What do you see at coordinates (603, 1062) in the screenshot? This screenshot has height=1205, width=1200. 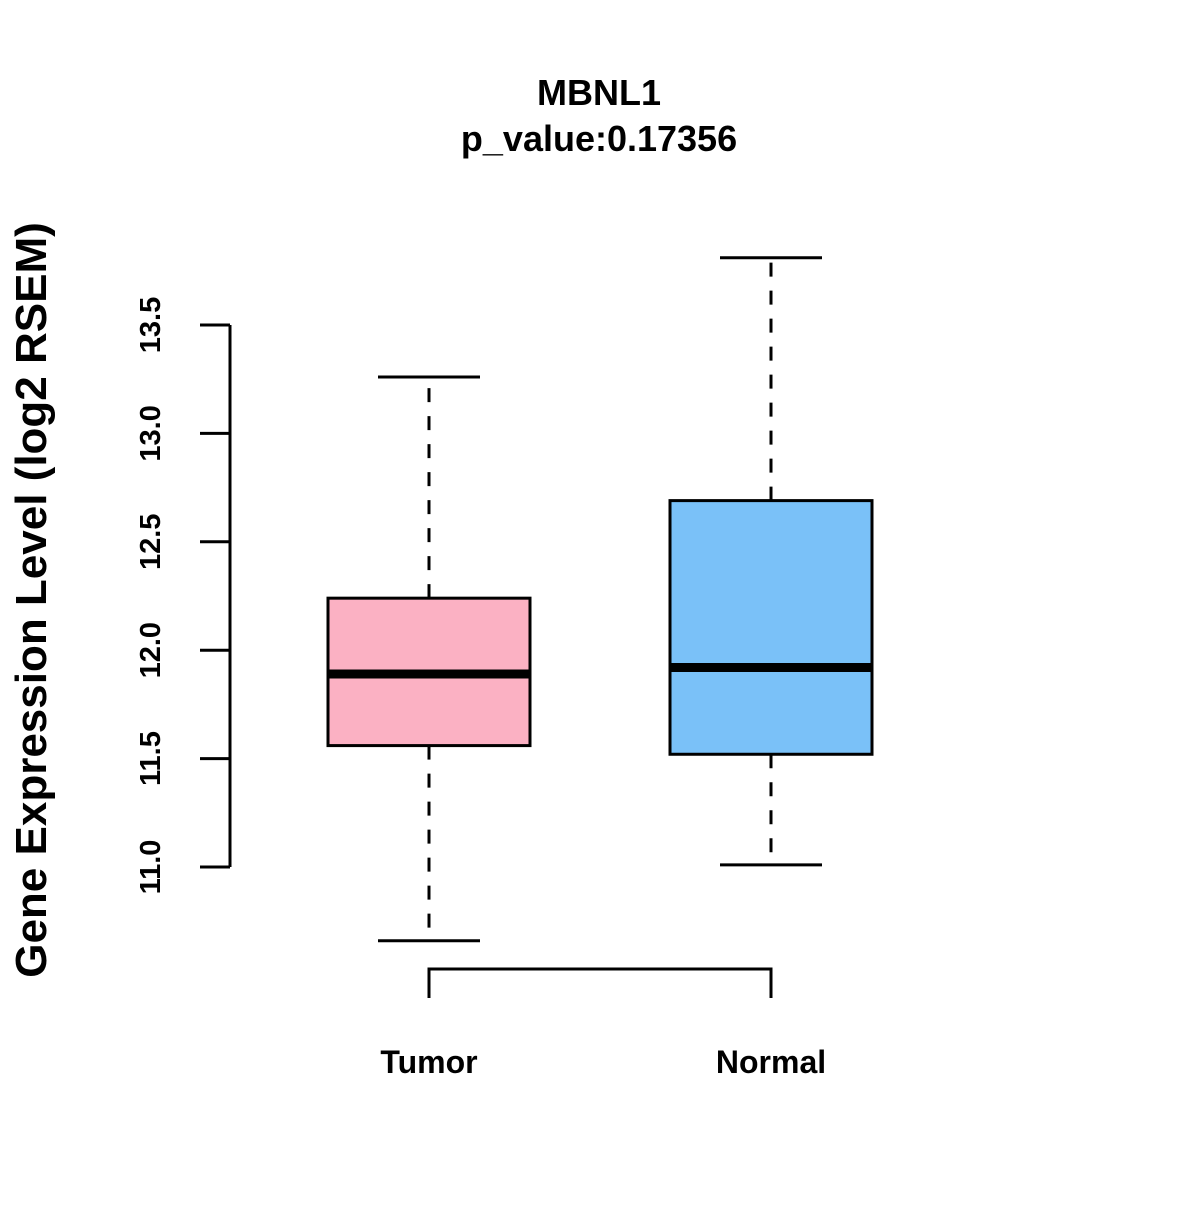 I see `x-axis-labels: Tumor Normal` at bounding box center [603, 1062].